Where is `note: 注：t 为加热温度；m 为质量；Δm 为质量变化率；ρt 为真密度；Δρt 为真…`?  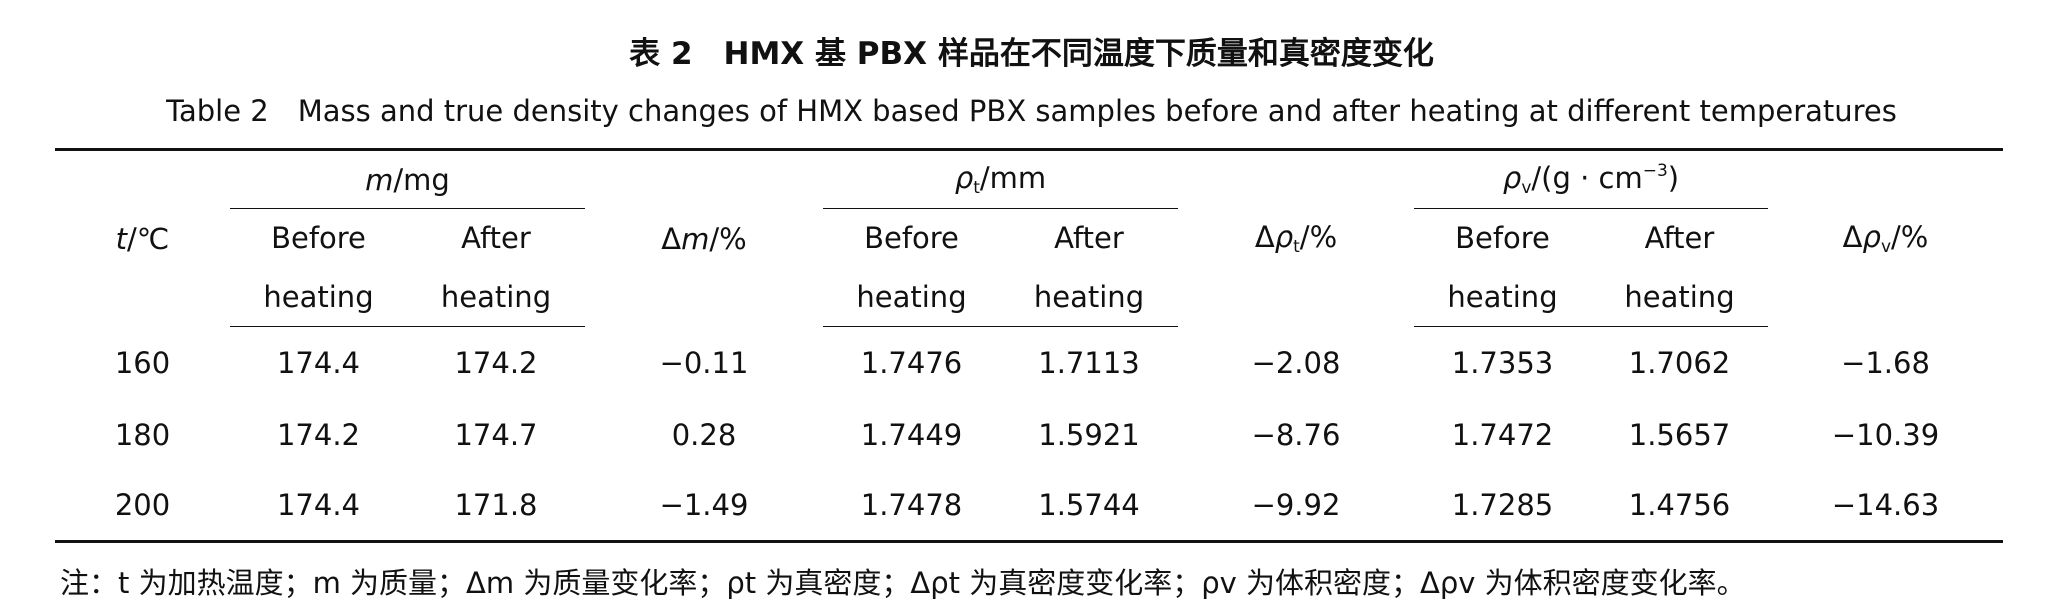 note: 注：t 为加热温度；m 为质量；Δm 为质量变化率；ρt 为真密度；Δρt 为真… is located at coordinates (903, 583).